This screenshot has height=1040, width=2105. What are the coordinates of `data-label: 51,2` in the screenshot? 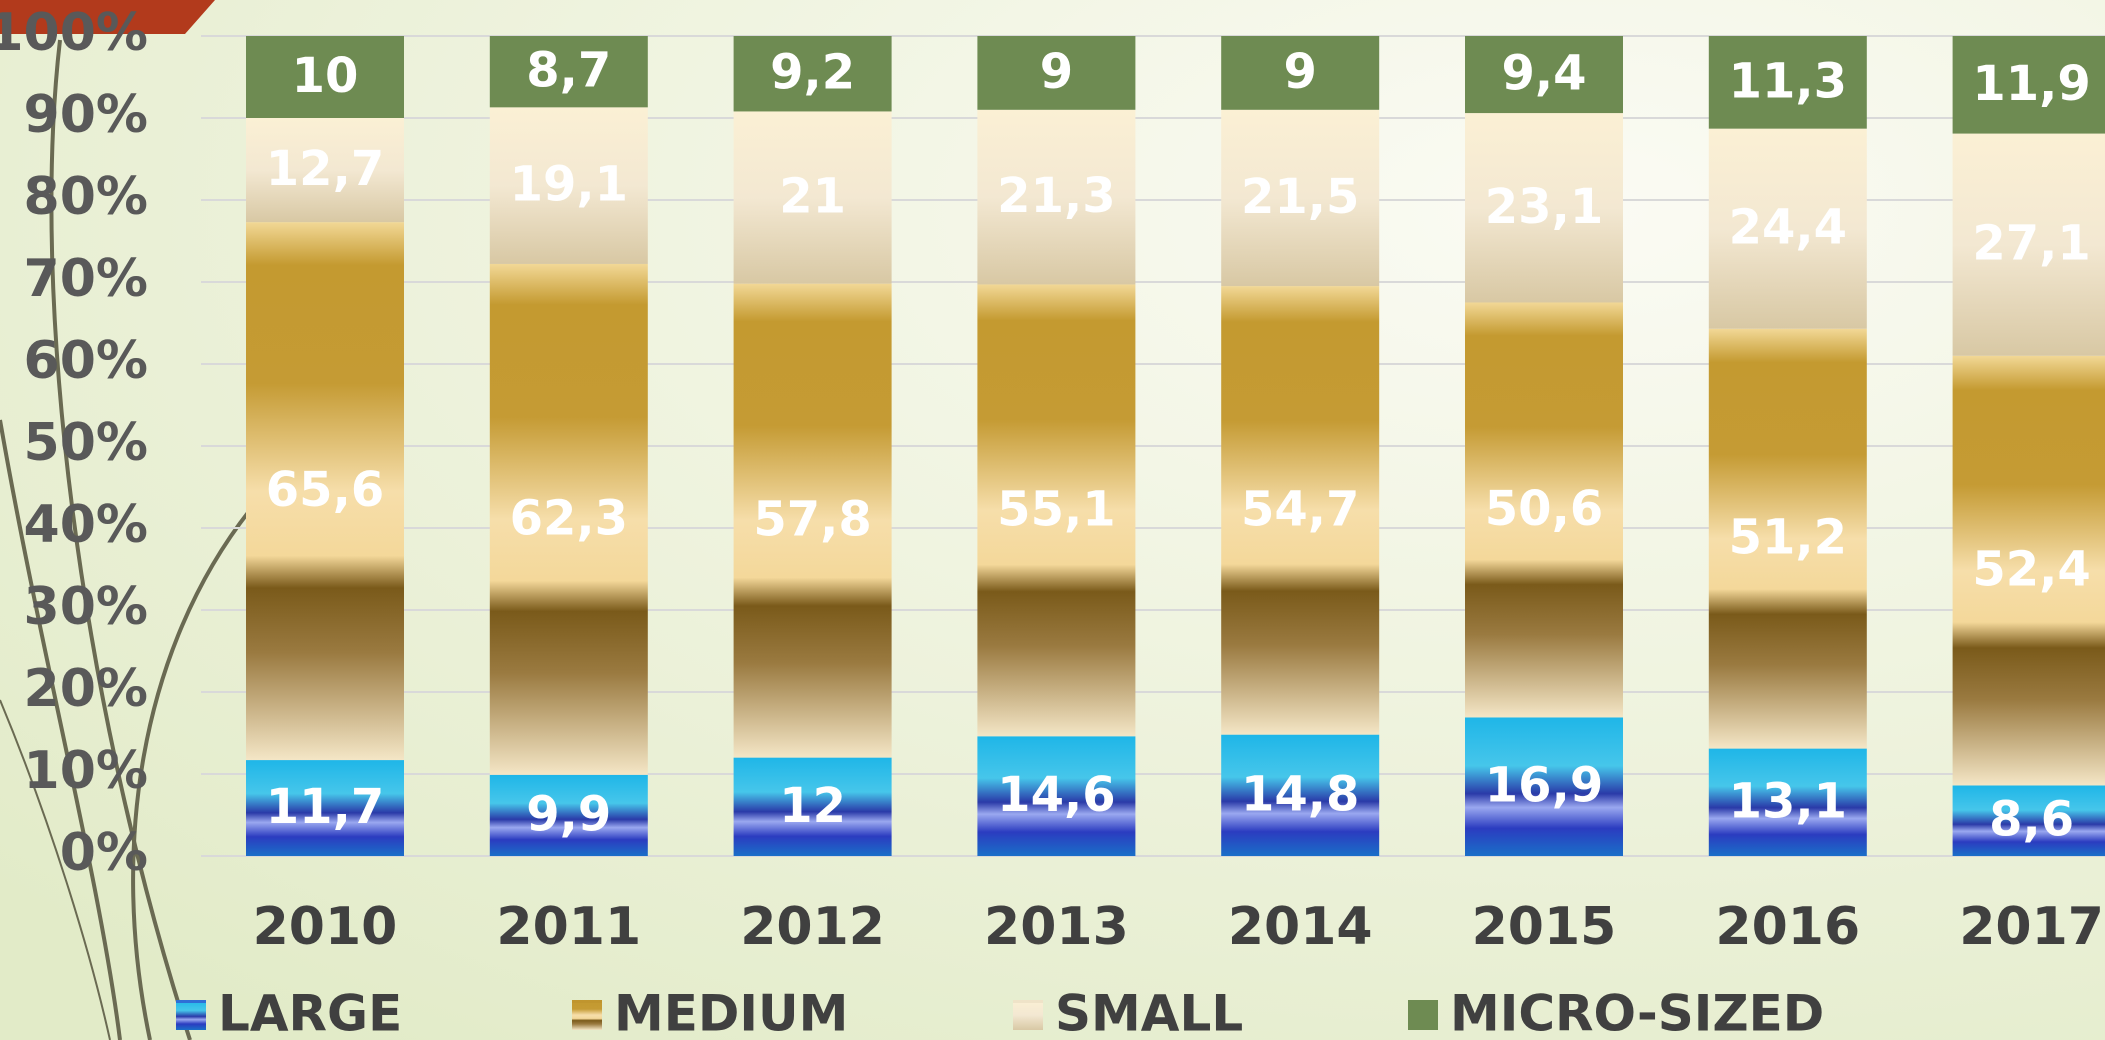 It's located at (1788, 538).